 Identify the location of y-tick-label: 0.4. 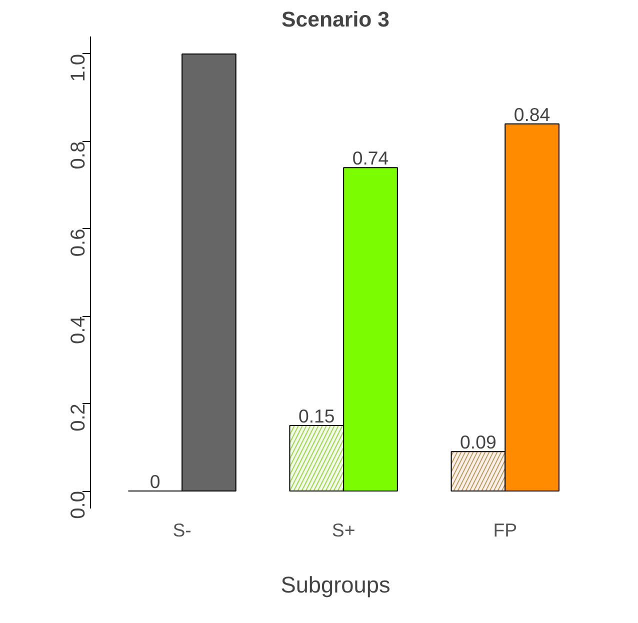
(79, 330).